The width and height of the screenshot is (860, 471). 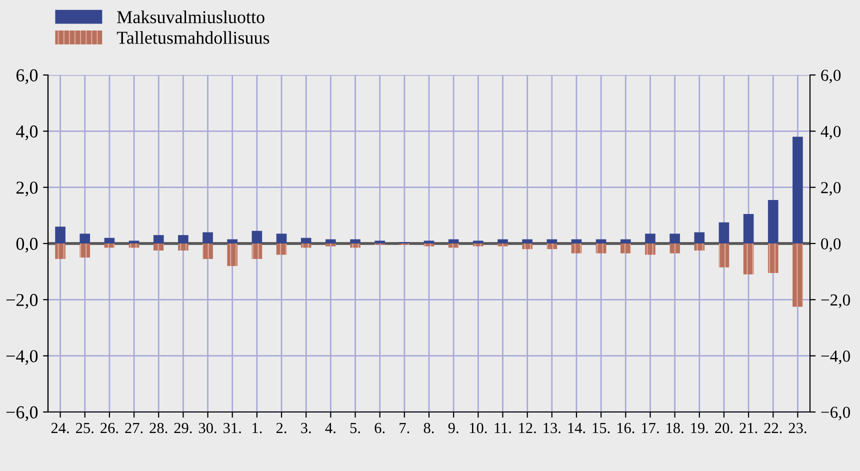 I want to click on x-tick-label: 14., so click(x=577, y=428).